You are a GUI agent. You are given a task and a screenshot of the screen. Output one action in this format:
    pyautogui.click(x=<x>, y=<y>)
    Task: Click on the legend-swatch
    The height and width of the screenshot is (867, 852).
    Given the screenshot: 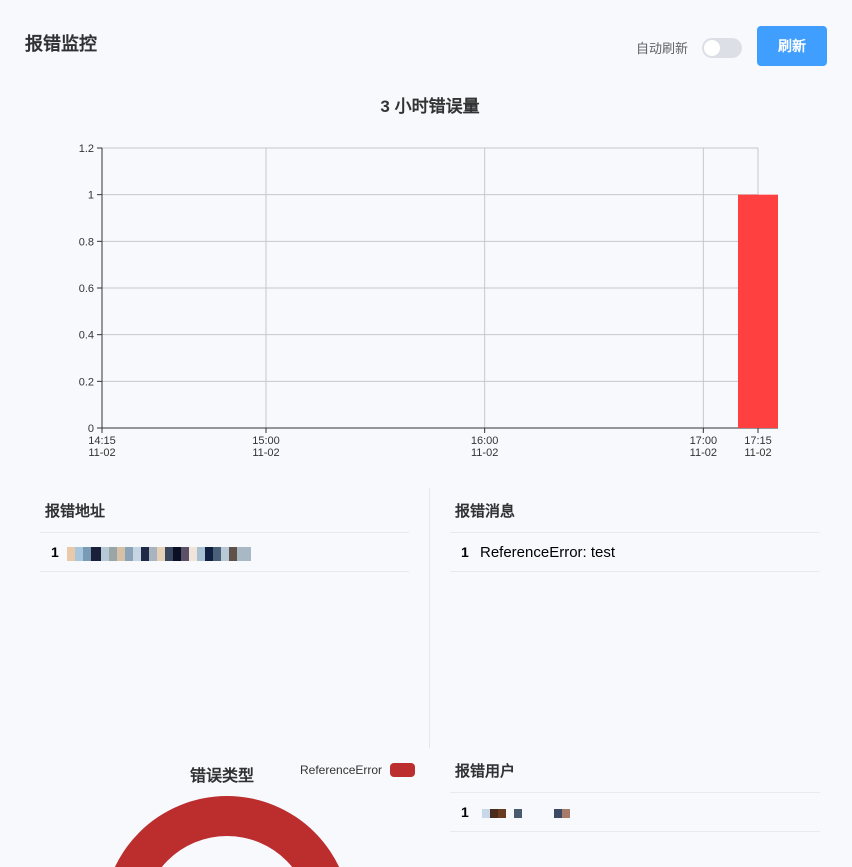 What is the action you would take?
    pyautogui.click(x=402, y=770)
    